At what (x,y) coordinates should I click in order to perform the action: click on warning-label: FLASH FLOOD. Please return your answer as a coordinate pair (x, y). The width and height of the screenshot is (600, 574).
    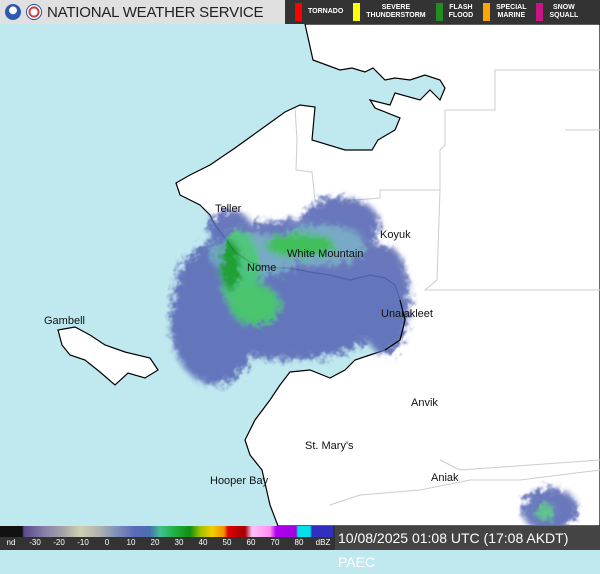
    Looking at the image, I should click on (461, 11).